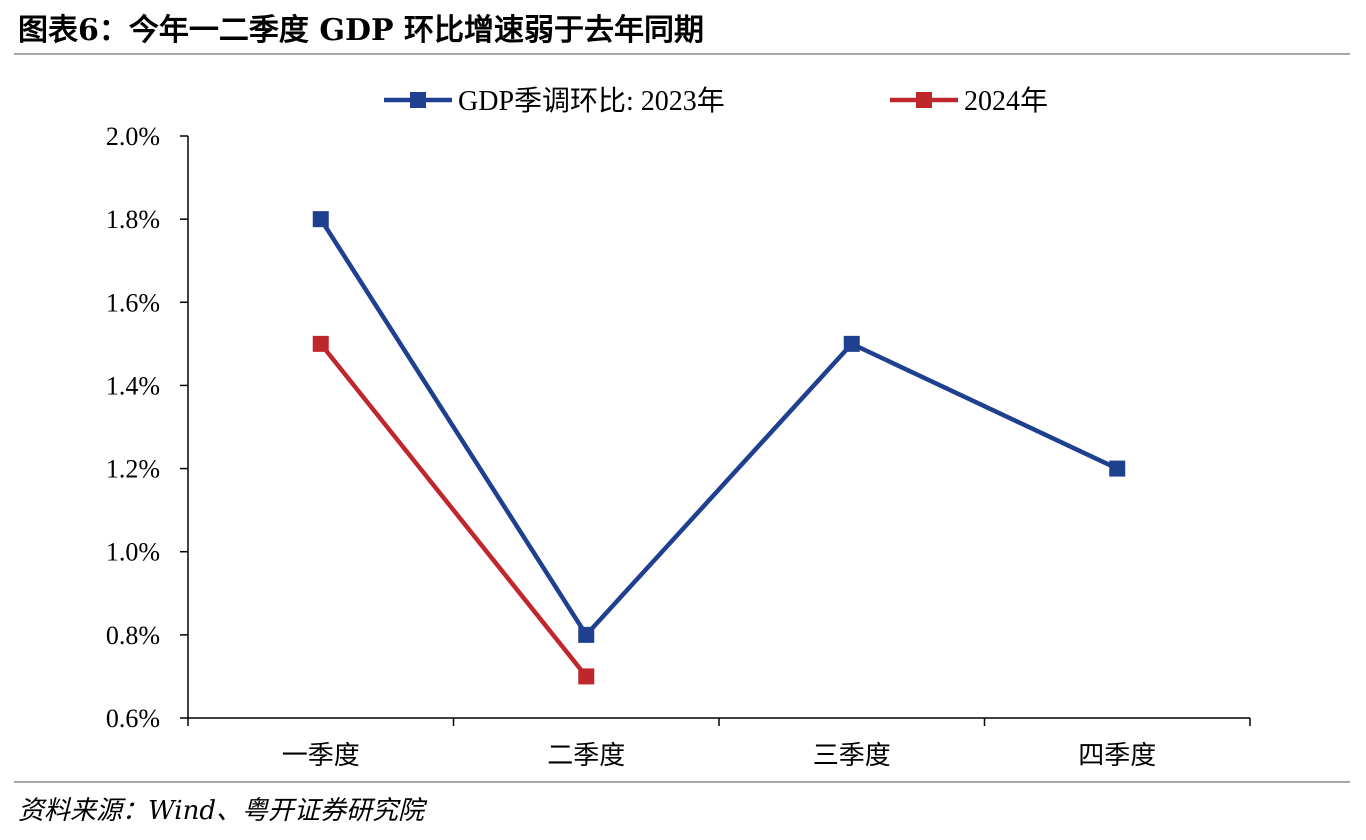  Describe the element at coordinates (133, 385) in the screenshot. I see `y-tick-label: 1.4%` at that location.